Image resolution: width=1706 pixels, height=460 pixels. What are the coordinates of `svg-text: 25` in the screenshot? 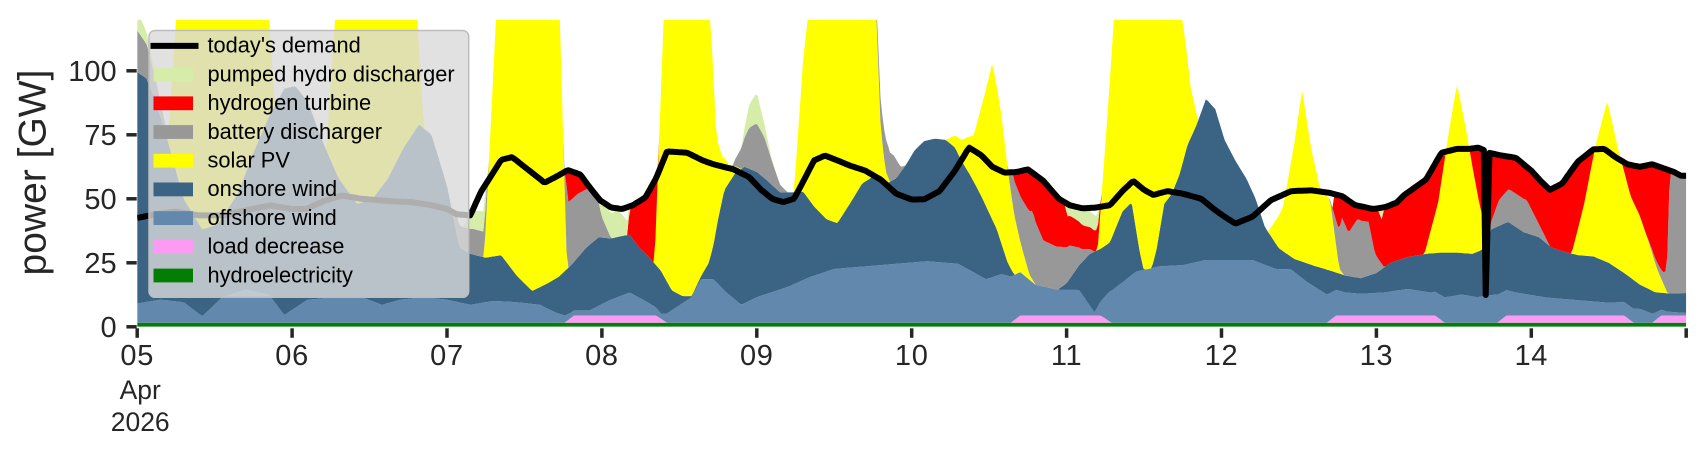 It's located at (100, 264).